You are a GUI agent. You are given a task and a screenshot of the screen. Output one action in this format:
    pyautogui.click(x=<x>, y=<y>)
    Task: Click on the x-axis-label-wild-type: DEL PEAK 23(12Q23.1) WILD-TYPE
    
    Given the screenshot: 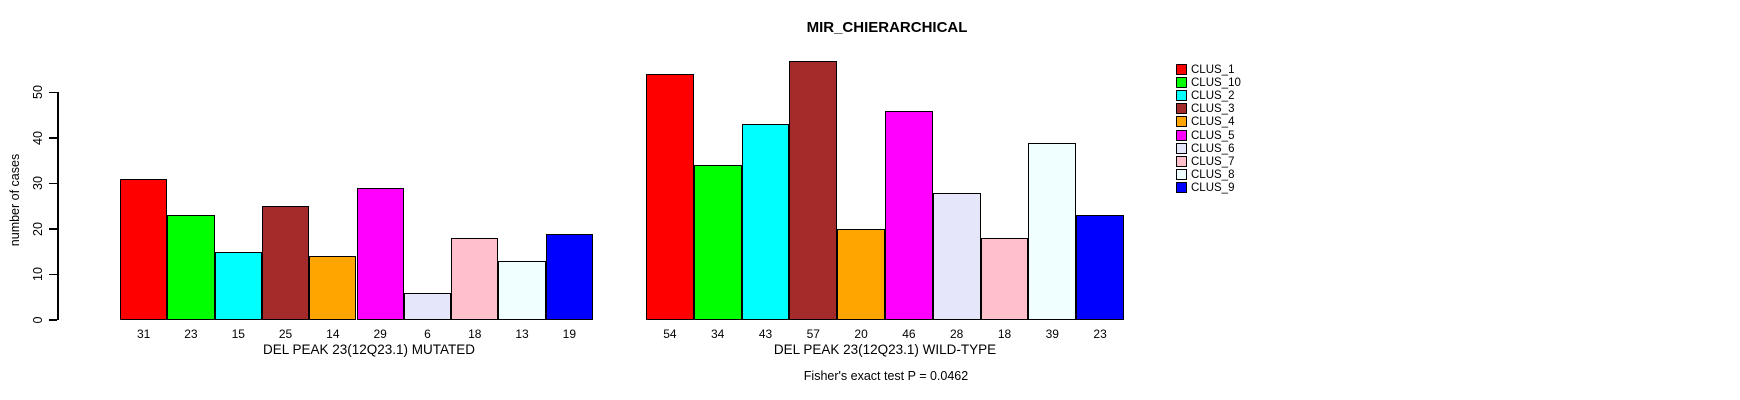 What is the action you would take?
    pyautogui.click(x=885, y=349)
    